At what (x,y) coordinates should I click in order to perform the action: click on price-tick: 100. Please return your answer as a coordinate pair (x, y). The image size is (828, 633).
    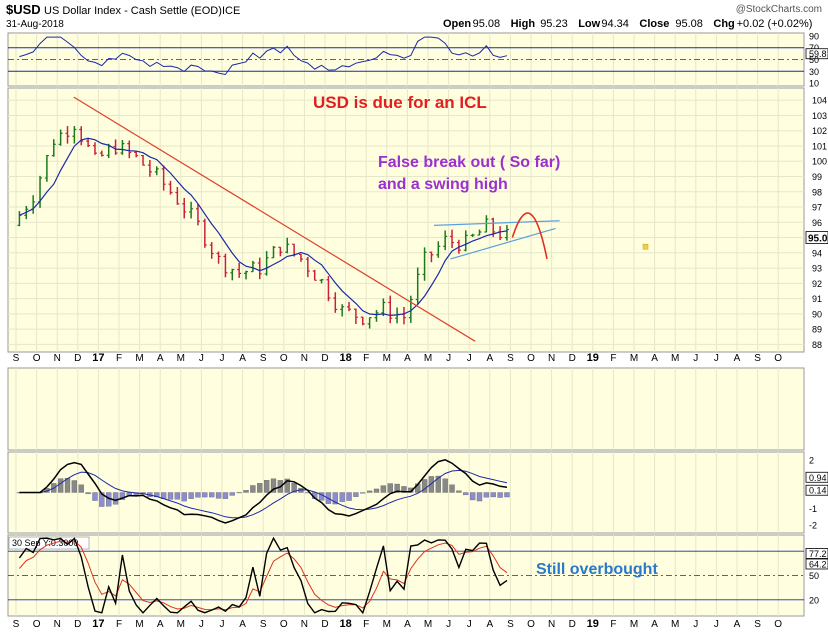
    Looking at the image, I should click on (819, 162).